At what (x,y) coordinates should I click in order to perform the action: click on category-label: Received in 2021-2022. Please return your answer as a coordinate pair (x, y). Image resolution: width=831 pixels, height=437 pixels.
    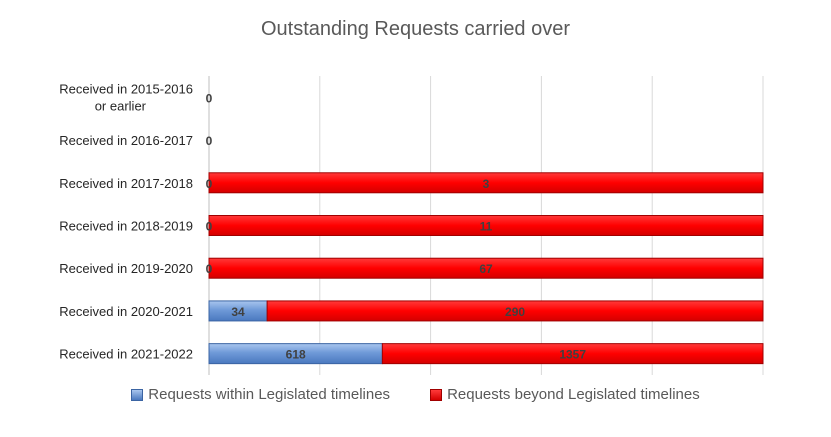
    Looking at the image, I should click on (126, 354).